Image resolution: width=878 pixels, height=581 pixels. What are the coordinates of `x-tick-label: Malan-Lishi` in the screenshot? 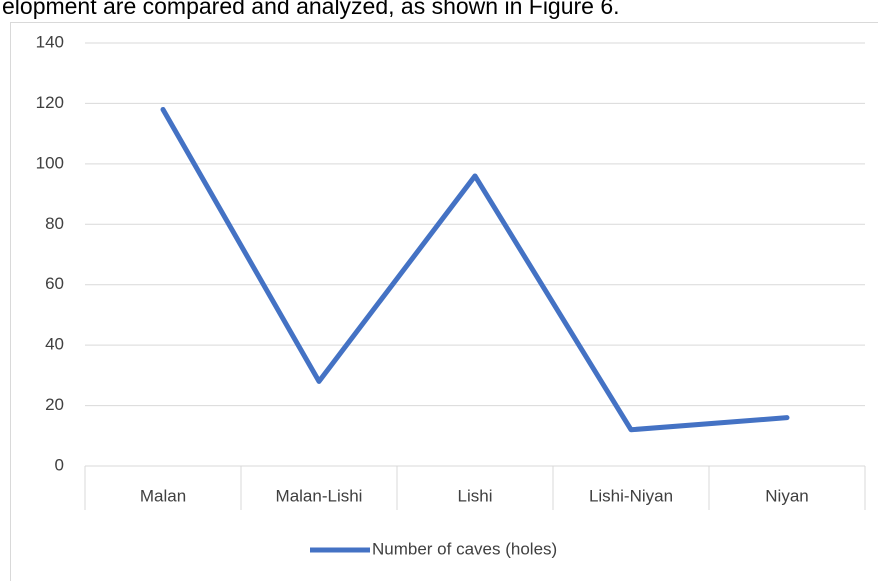 It's located at (319, 495).